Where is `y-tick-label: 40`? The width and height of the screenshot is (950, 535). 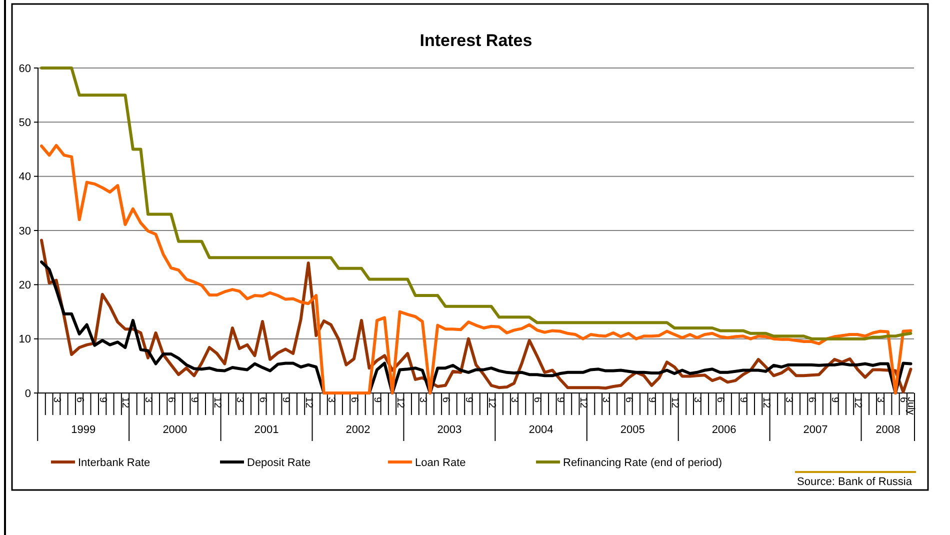
y-tick-label: 40 is located at coordinates (24, 177).